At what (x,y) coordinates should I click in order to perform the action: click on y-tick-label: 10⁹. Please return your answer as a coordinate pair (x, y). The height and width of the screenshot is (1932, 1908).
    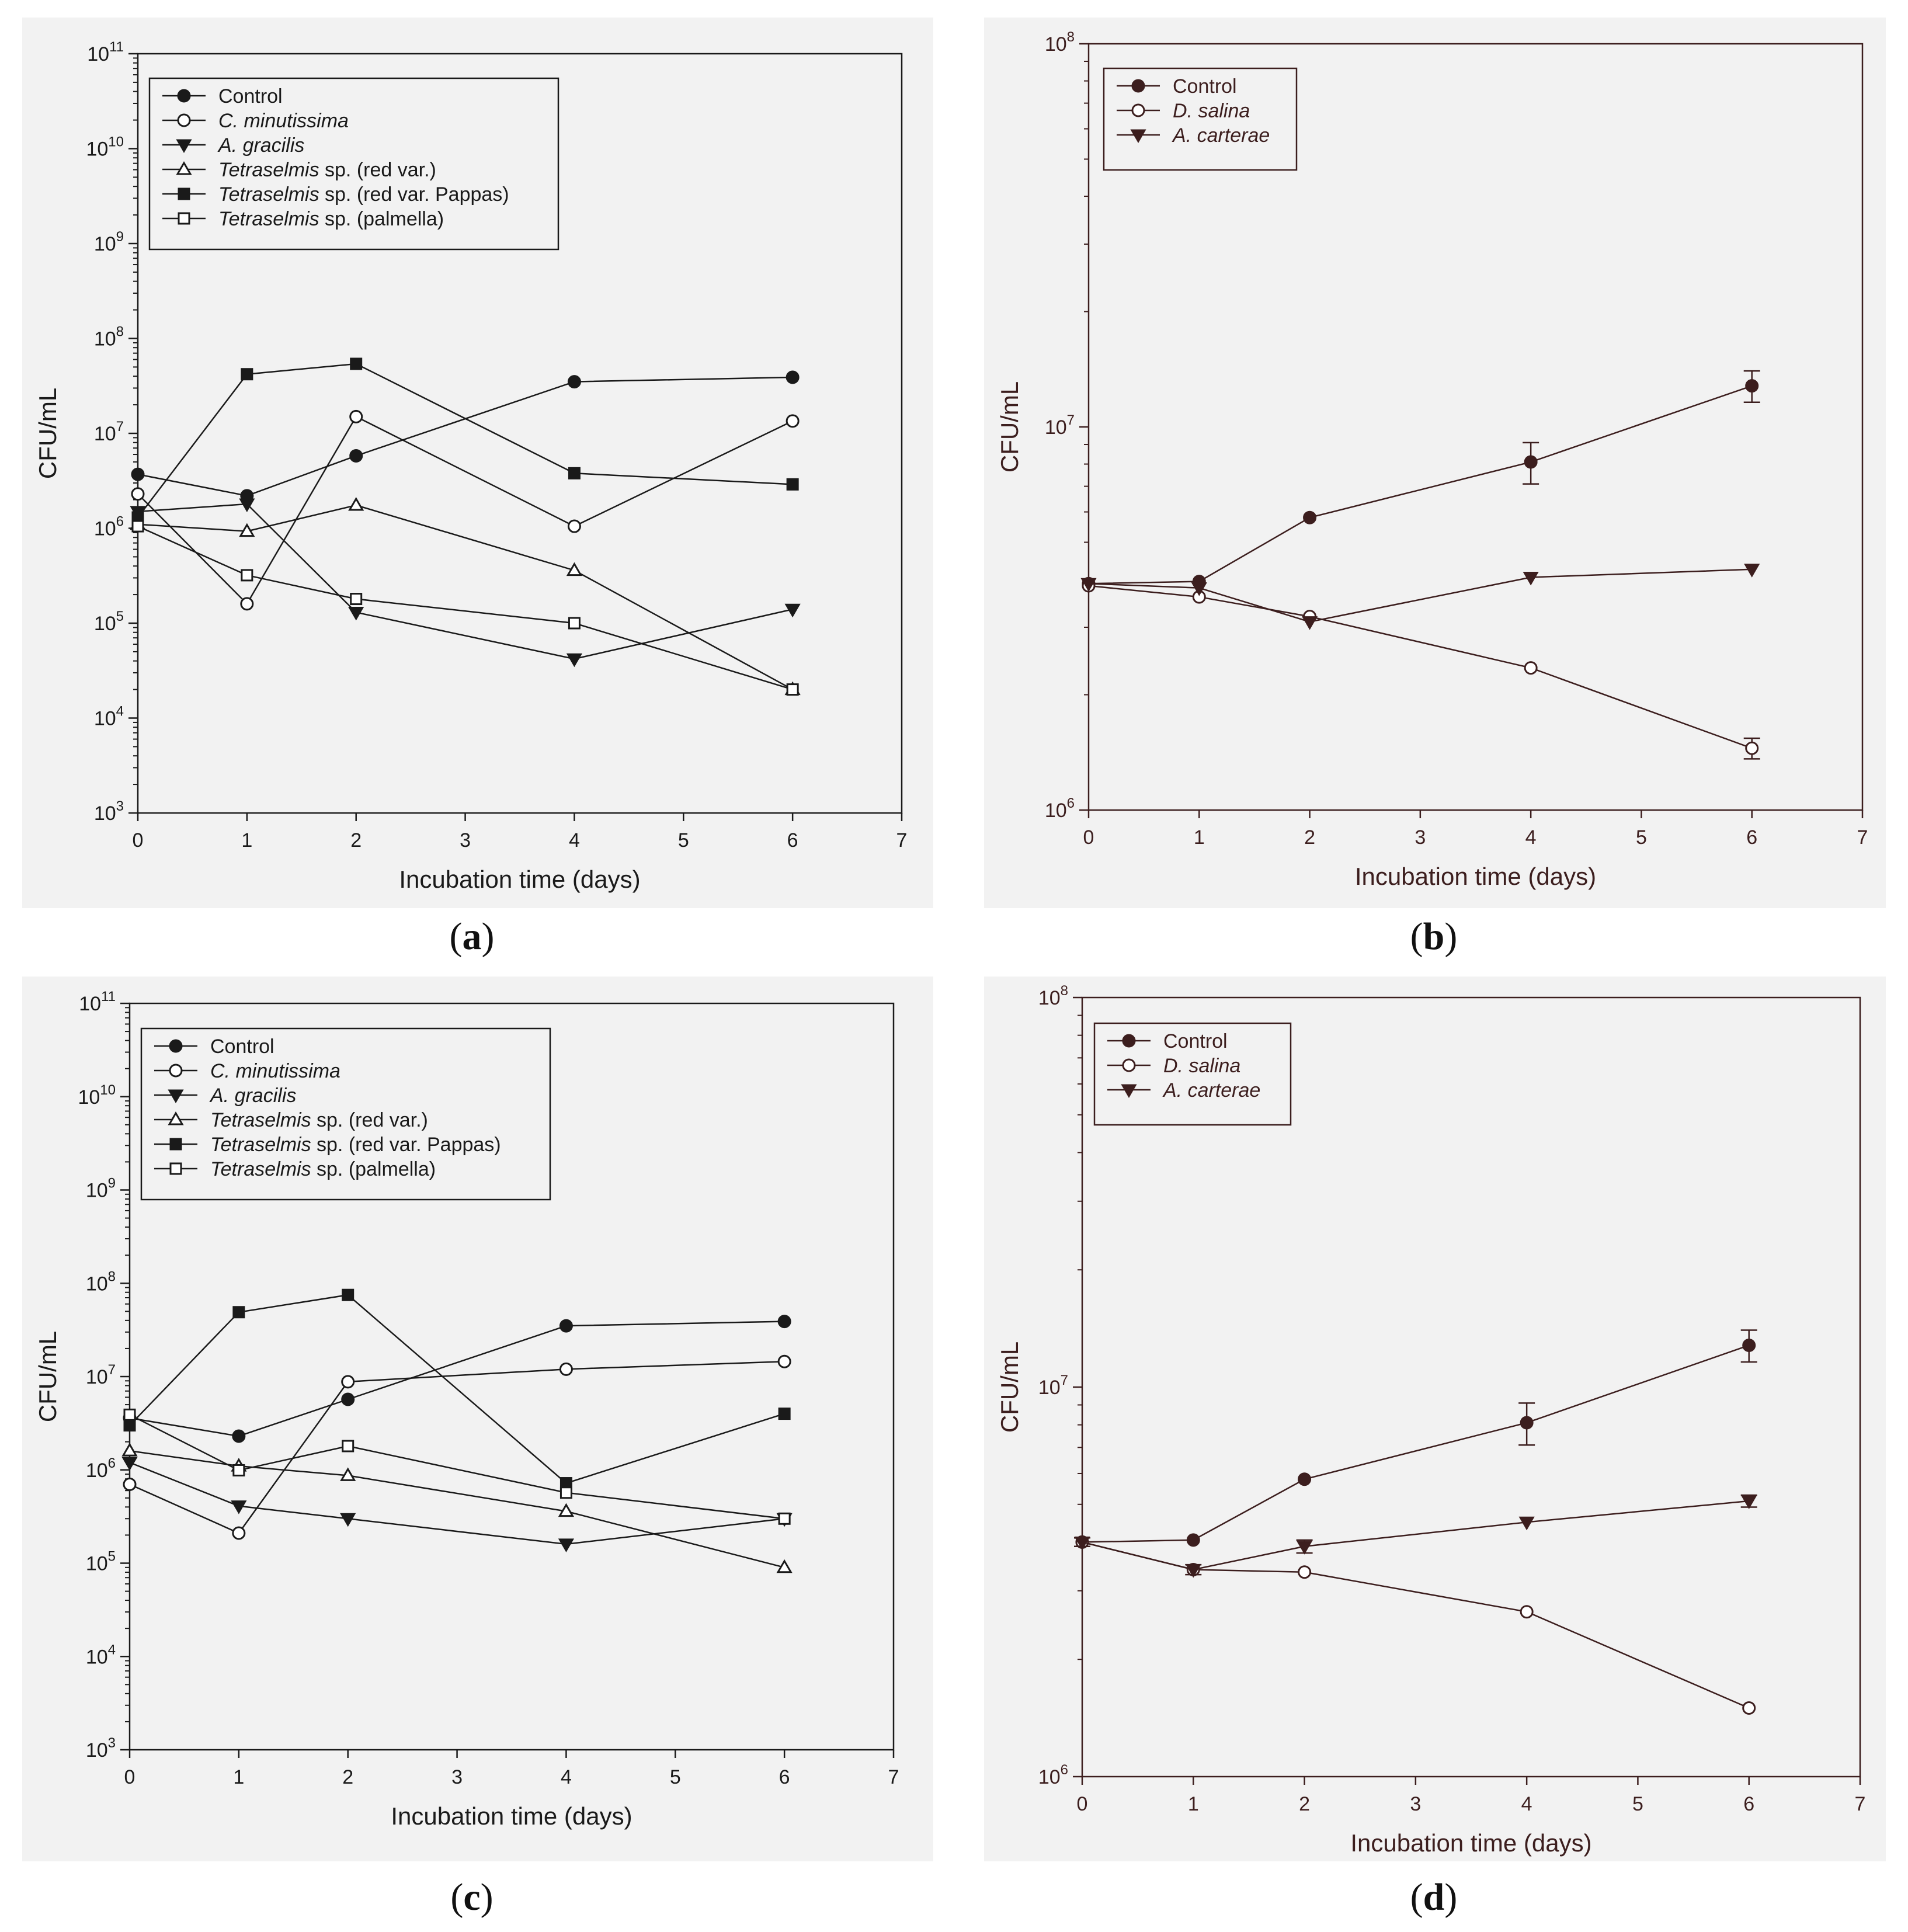
    Looking at the image, I should click on (101, 1189).